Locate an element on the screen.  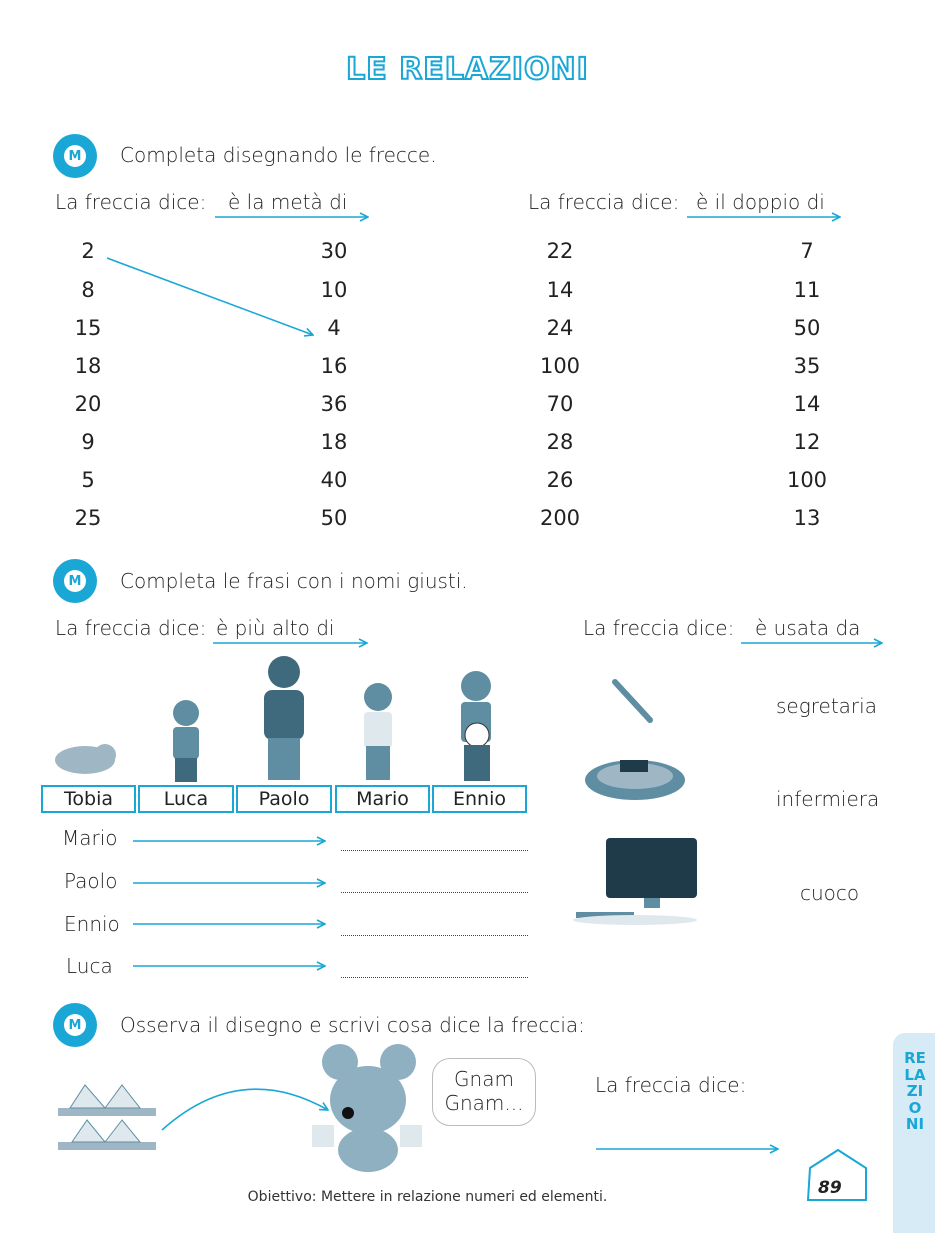
row-name: Mario is located at coordinates (90, 838).